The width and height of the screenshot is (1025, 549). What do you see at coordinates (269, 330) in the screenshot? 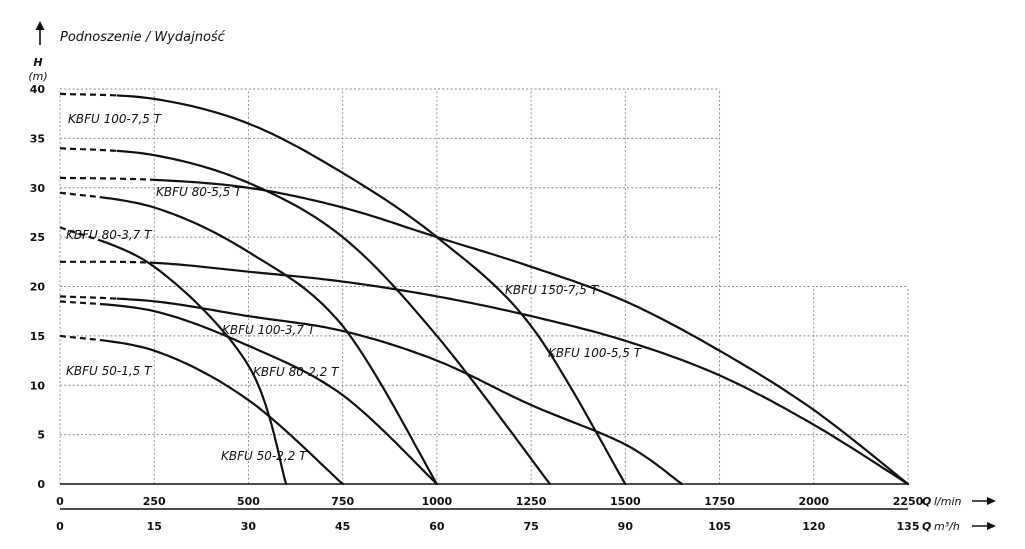
I see `series-label: KBFU 100-3,7 T` at bounding box center [269, 330].